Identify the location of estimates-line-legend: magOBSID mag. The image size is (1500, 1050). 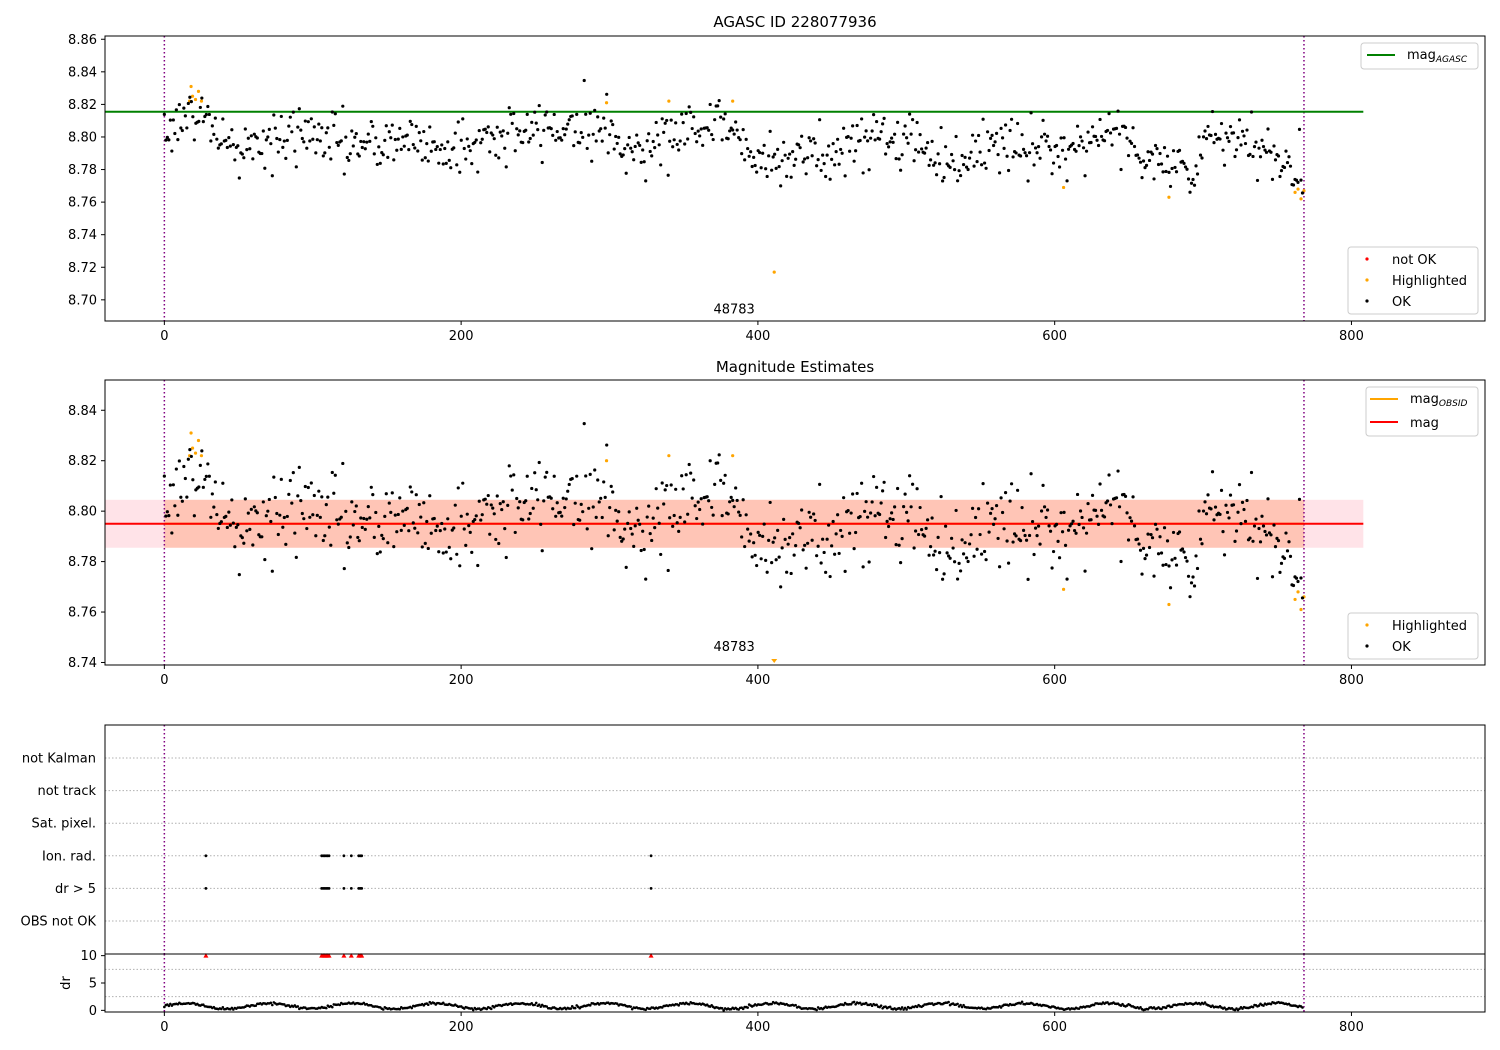
(1422, 411).